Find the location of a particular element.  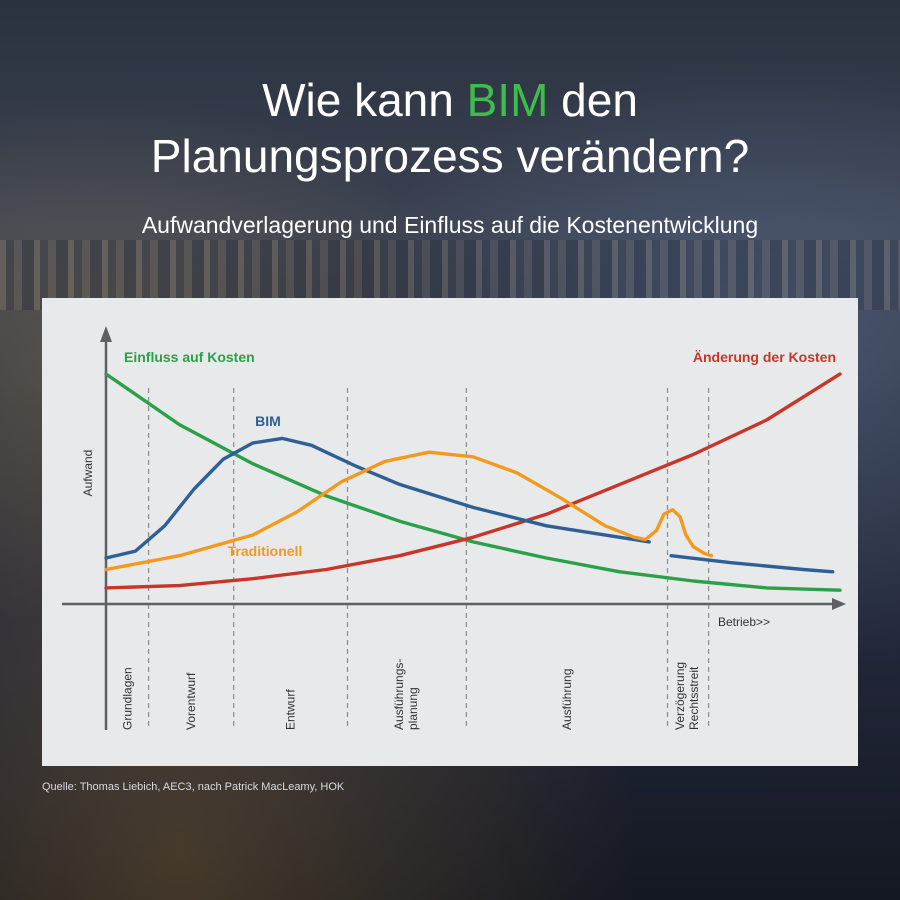

phase-label-line: Entwurf is located at coordinates (291, 709).